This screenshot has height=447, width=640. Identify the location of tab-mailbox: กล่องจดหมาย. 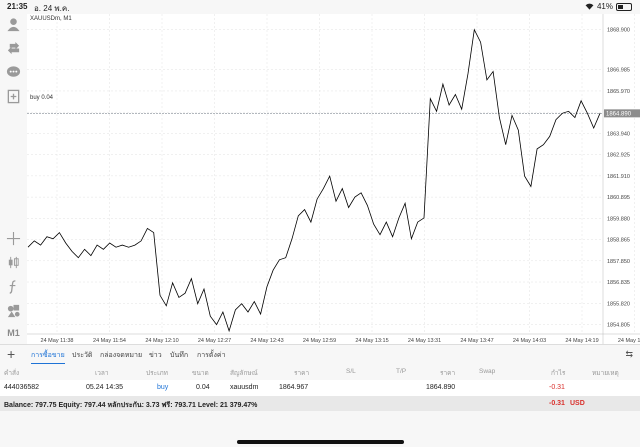
(121, 355).